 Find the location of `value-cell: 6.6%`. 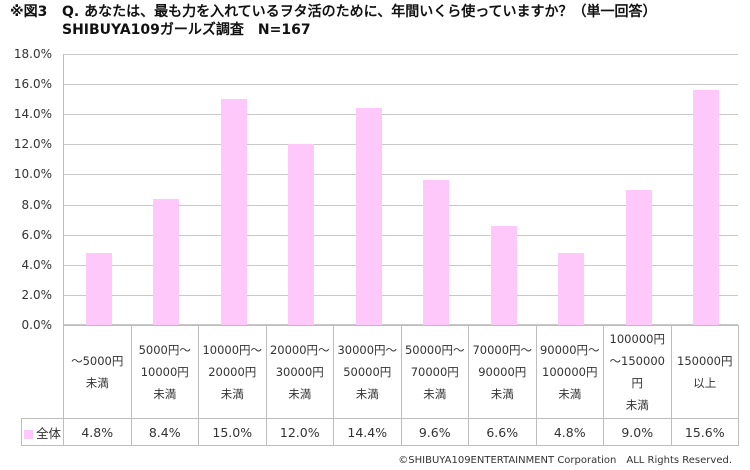

value-cell: 6.6% is located at coordinates (502, 432).